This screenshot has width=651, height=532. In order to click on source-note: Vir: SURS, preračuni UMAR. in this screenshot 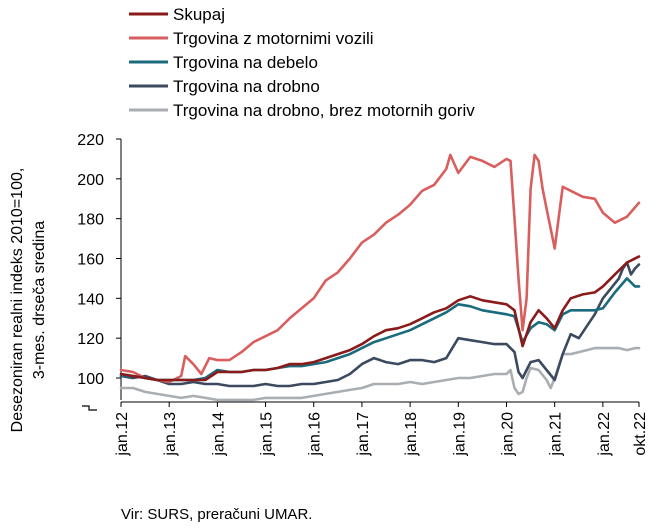, I will do `click(217, 514)`.